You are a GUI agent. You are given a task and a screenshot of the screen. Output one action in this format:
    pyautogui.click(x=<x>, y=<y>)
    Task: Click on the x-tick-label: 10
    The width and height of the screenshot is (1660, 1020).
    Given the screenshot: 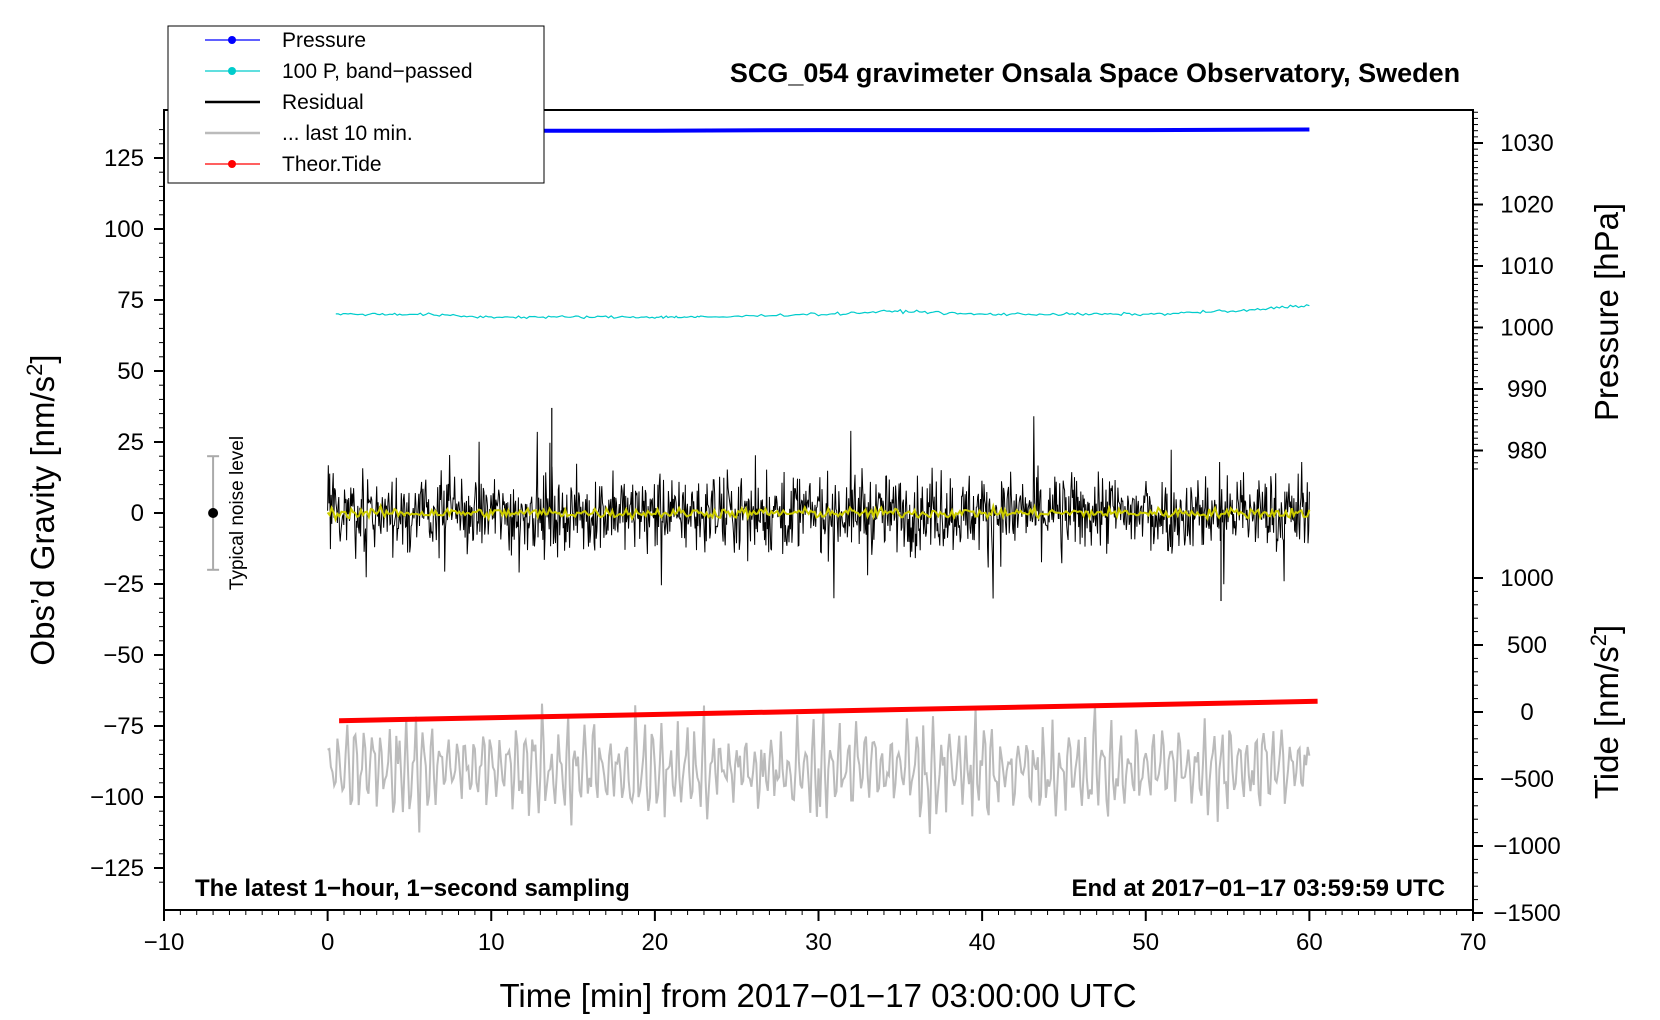 What is the action you would take?
    pyautogui.click(x=491, y=942)
    